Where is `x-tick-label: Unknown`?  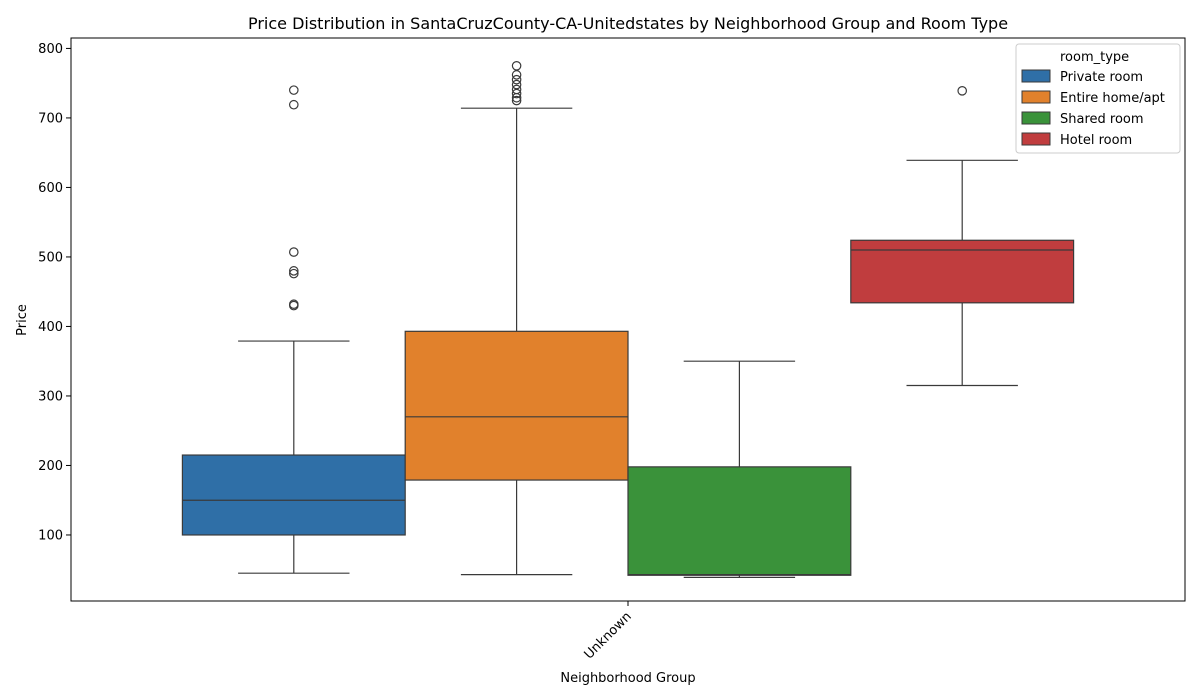
x-tick-label: Unknown is located at coordinates (608, 635).